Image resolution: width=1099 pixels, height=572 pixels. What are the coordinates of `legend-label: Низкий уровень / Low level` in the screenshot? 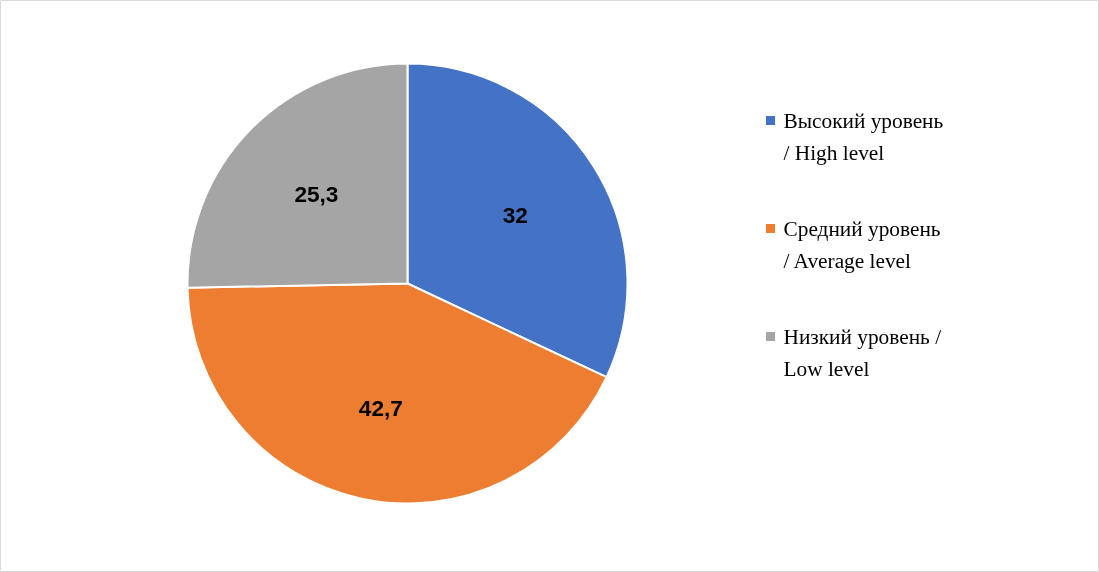 It's located at (862, 352).